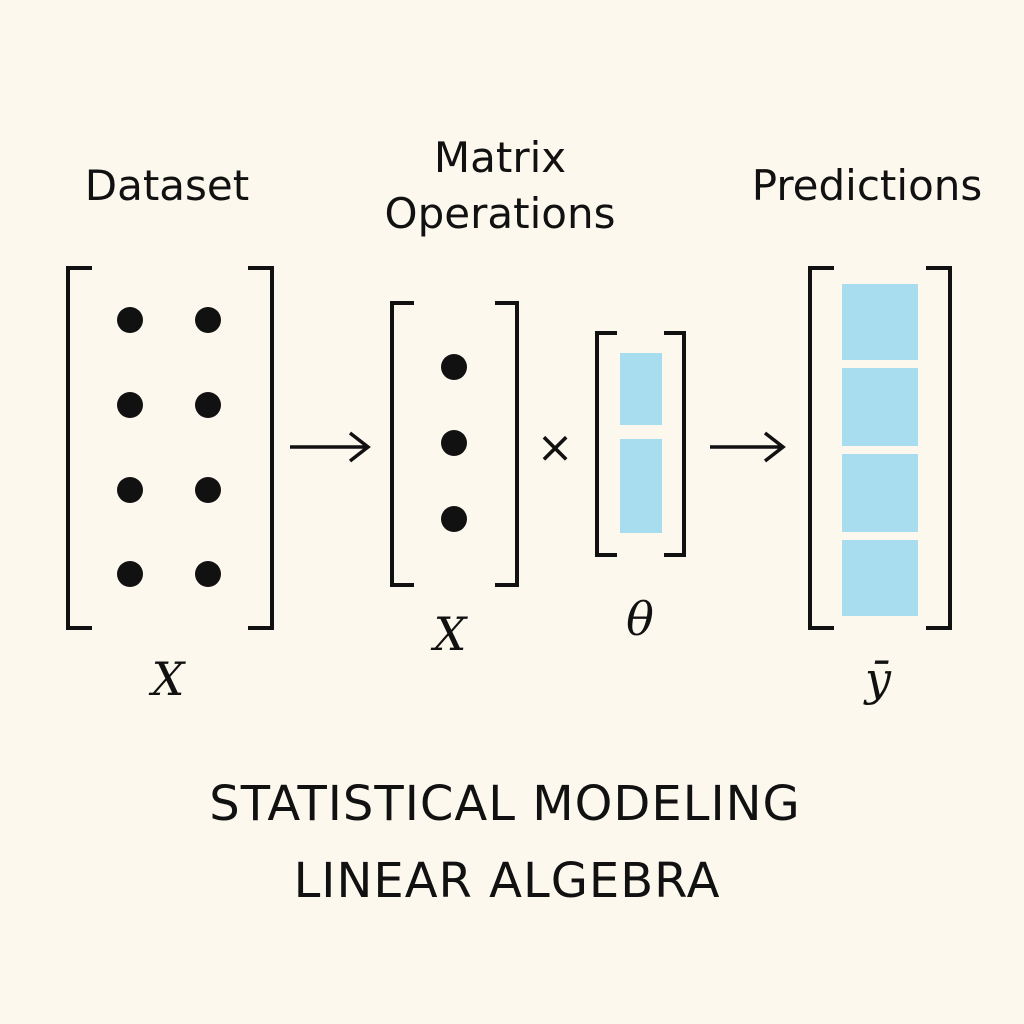 The height and width of the screenshot is (1024, 1024). I want to click on operation-matrix, so click(454, 444).